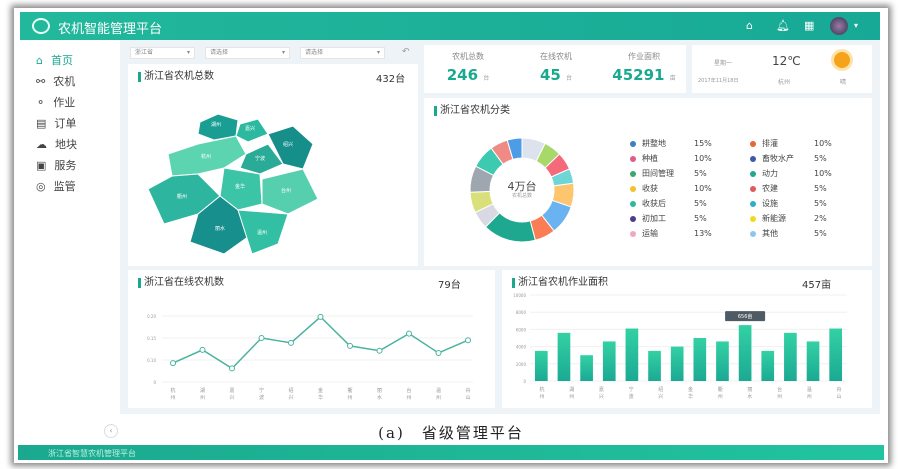  What do you see at coordinates (839, 26) in the screenshot?
I see `avatar` at bounding box center [839, 26].